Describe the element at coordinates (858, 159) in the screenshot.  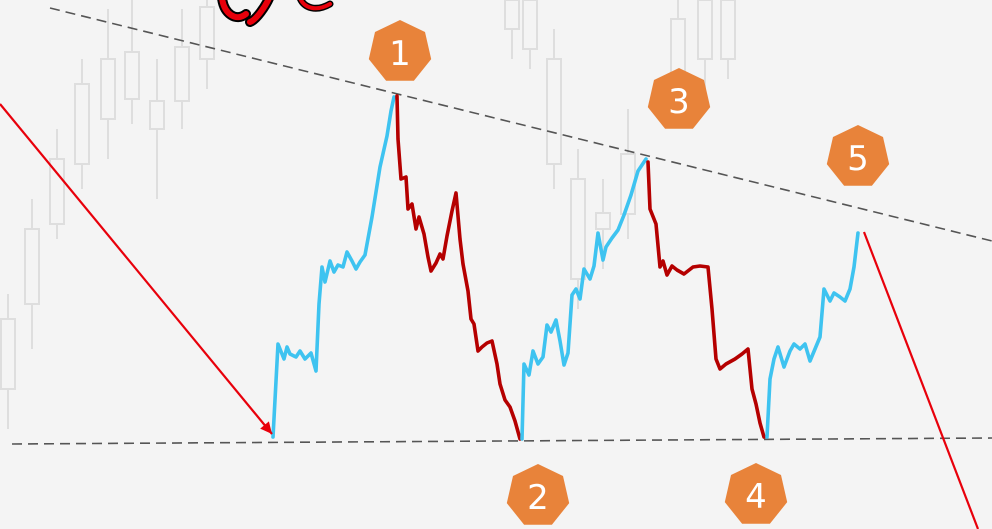
I see `badge-label-5: 5` at that location.